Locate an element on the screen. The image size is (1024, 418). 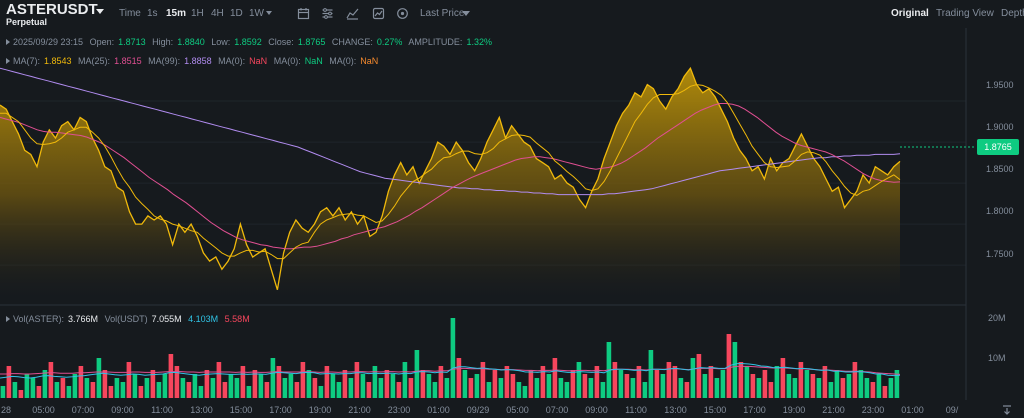
amplitude-label: AMPLITUDE: is located at coordinates (435, 42).